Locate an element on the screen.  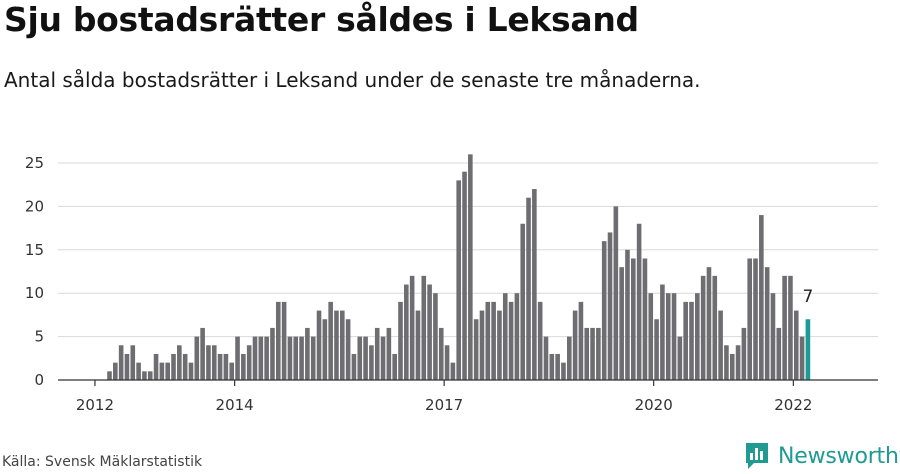
brand-logo: Newsworthy is located at coordinates (822, 456).